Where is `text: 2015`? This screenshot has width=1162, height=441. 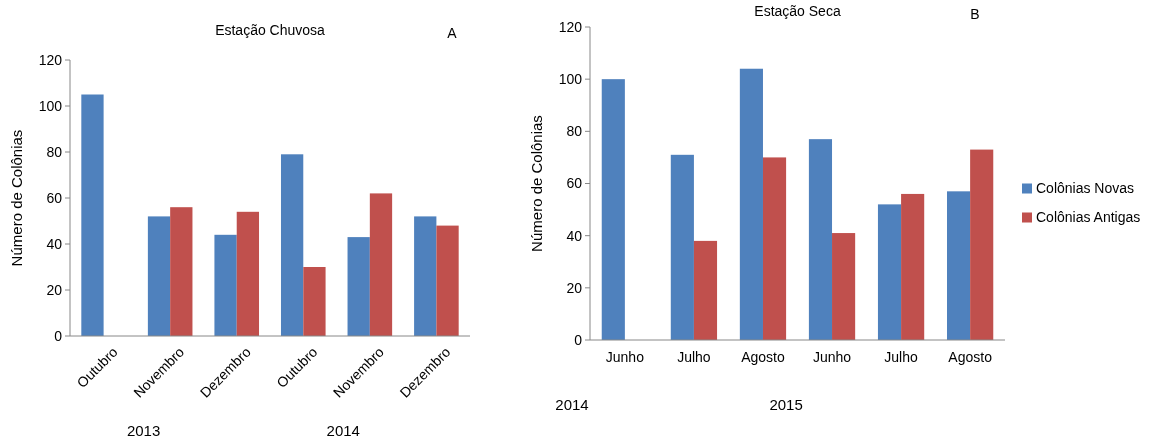
text: 2015 is located at coordinates (786, 404).